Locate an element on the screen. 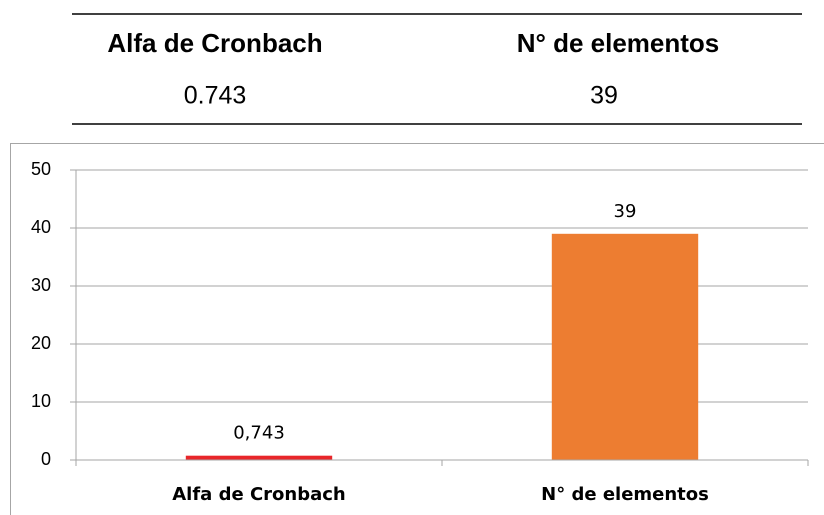 This screenshot has height=515, width=824. table-header: N° de elementos is located at coordinates (618, 43).